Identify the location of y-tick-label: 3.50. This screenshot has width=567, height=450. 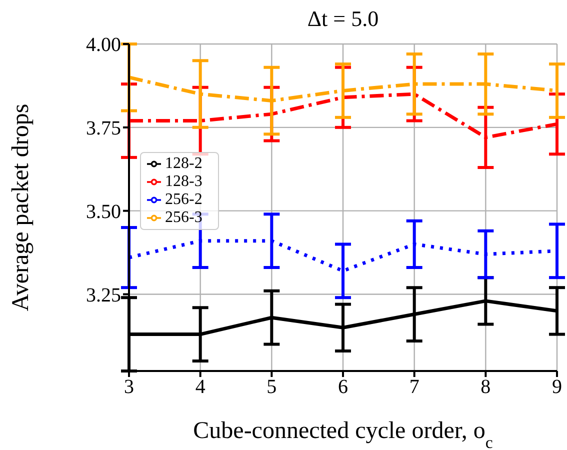
(103, 211).